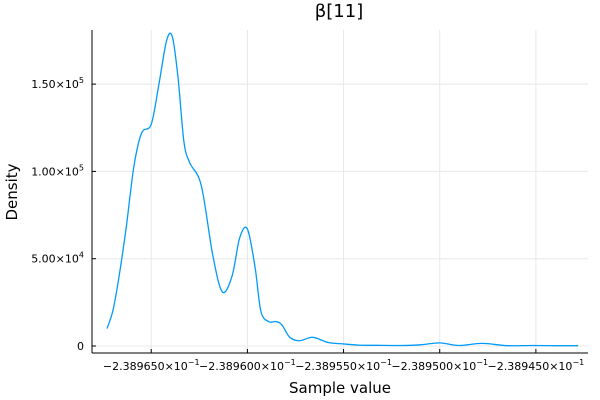  Describe the element at coordinates (339, 11) in the screenshot. I see `chart-title: β[11]` at that location.